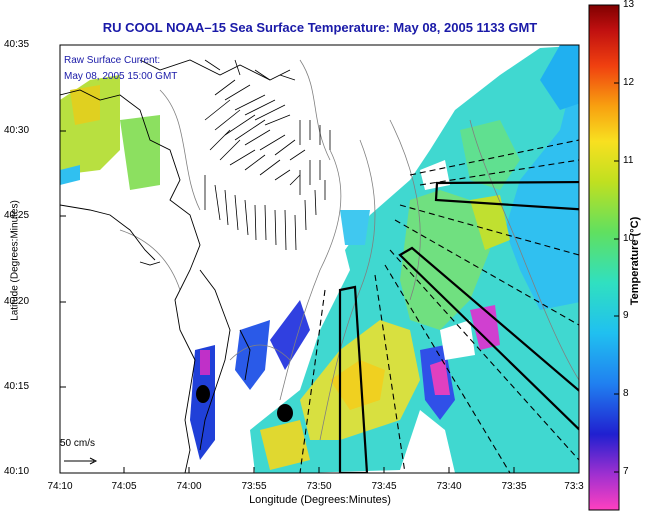 Image resolution: width=651 pixels, height=515 pixels. I want to click on current-vectors, so click(267, 155).